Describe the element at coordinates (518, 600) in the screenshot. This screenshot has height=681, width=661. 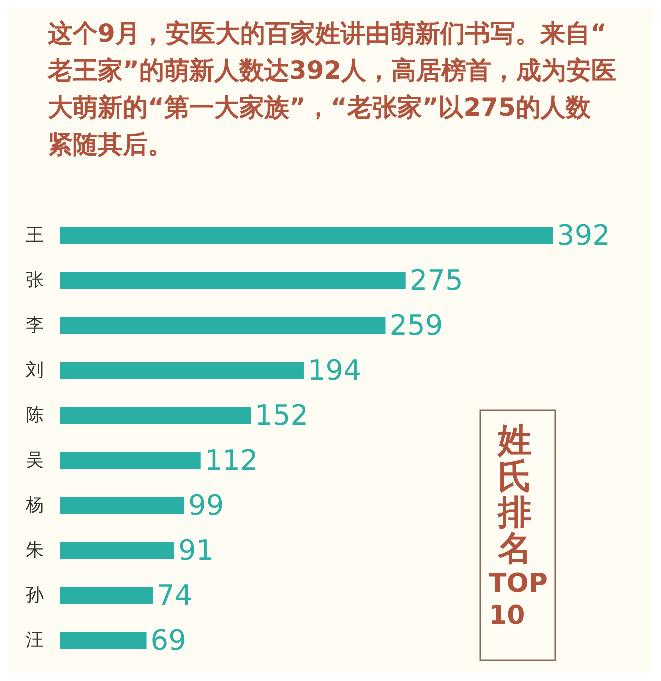
I see `annotation: TOP 10` at that location.